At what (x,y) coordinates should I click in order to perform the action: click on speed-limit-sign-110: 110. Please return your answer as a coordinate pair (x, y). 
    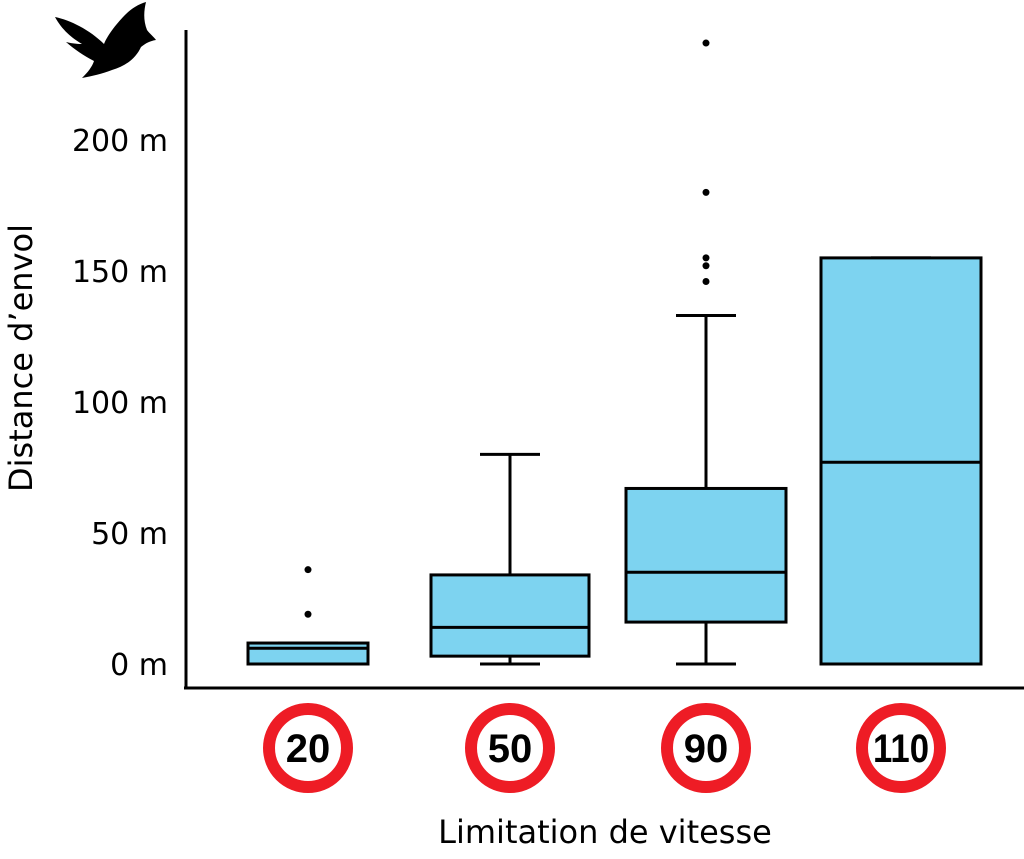
    Looking at the image, I should click on (901, 748).